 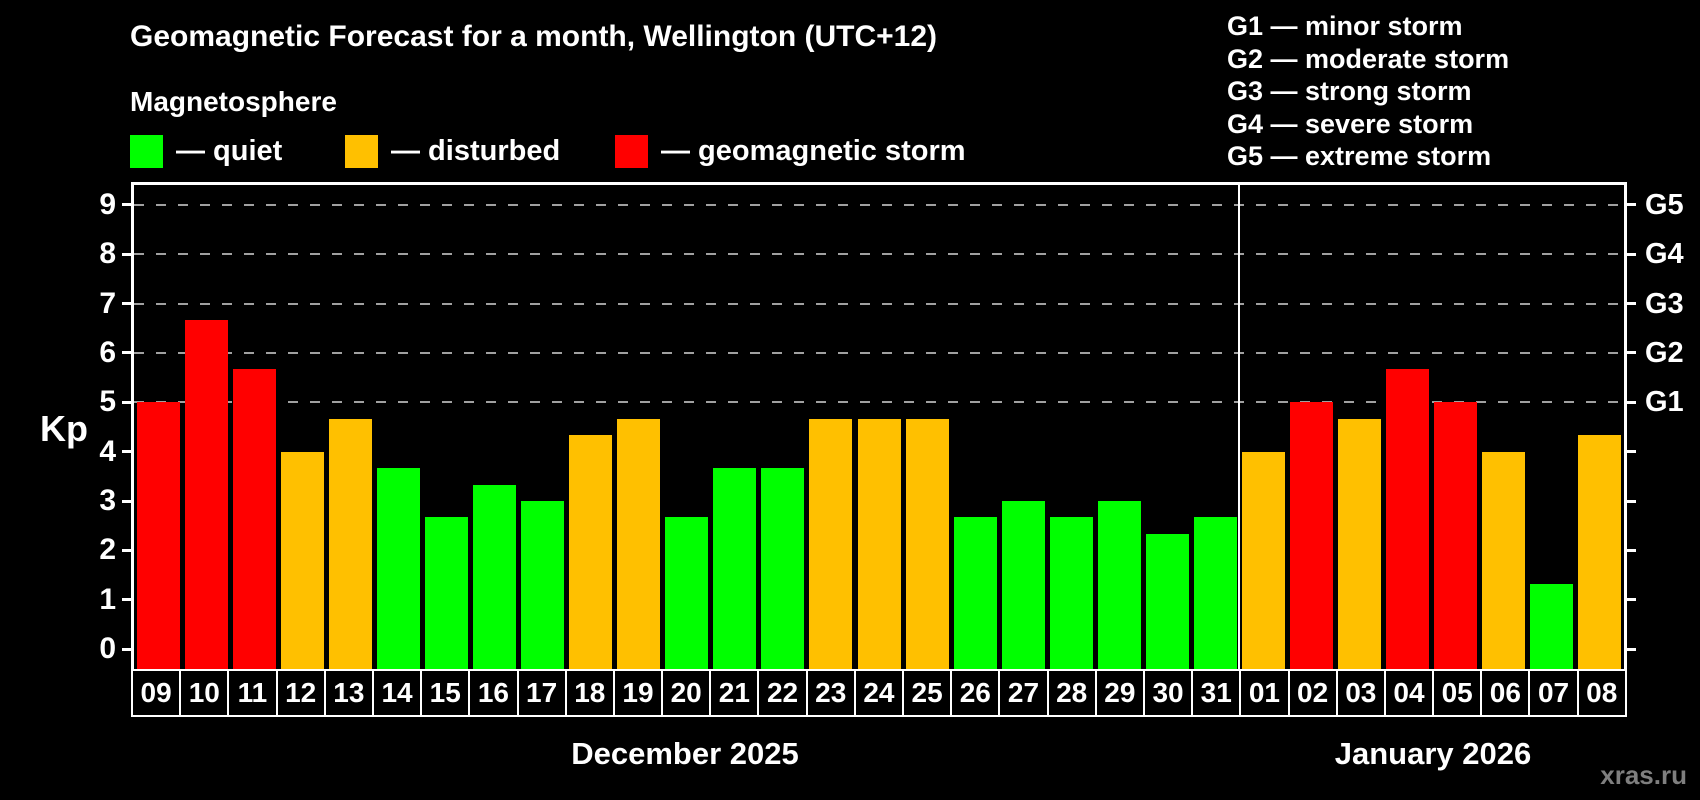 What do you see at coordinates (1349, 91) in the screenshot?
I see `g-legend-line-g3: G3 — strong storm` at bounding box center [1349, 91].